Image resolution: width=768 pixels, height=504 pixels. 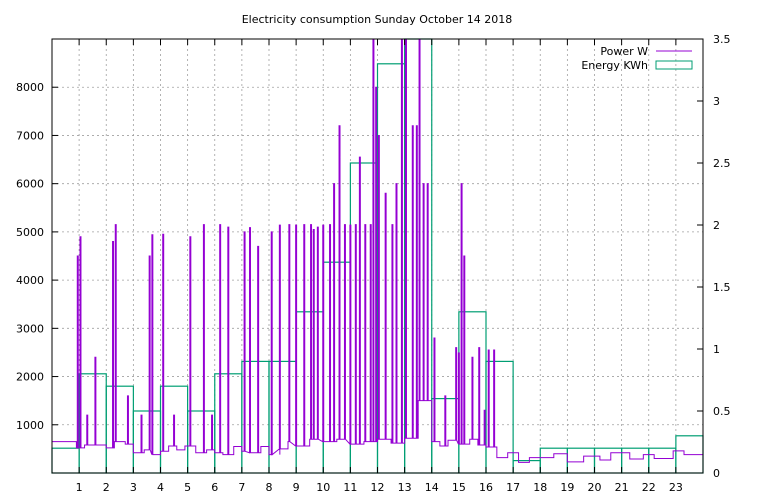 What do you see at coordinates (269, 487) in the screenshot?
I see `x-tick-label: 8` at bounding box center [269, 487].